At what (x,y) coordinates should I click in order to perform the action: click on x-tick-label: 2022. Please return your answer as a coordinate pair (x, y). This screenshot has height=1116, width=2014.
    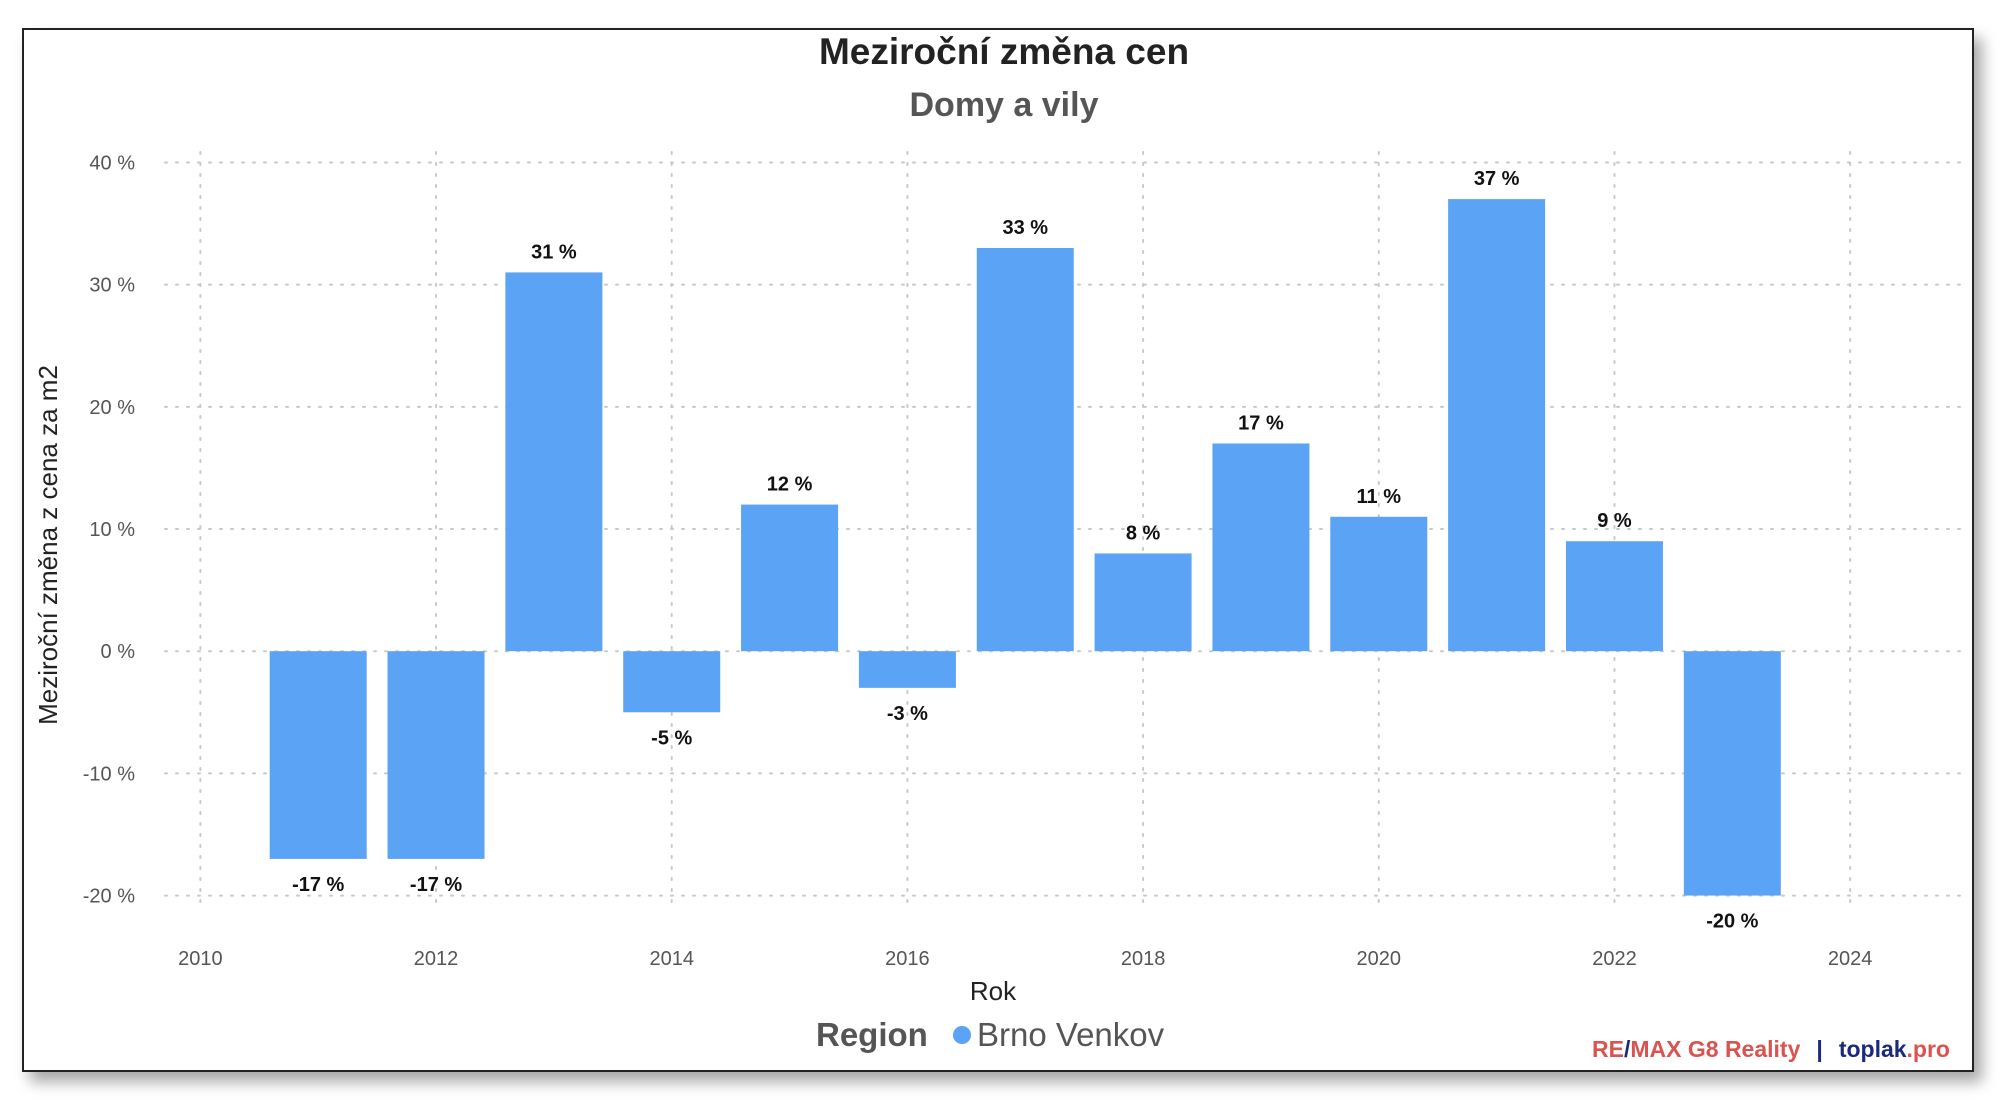
    Looking at the image, I should click on (1614, 959).